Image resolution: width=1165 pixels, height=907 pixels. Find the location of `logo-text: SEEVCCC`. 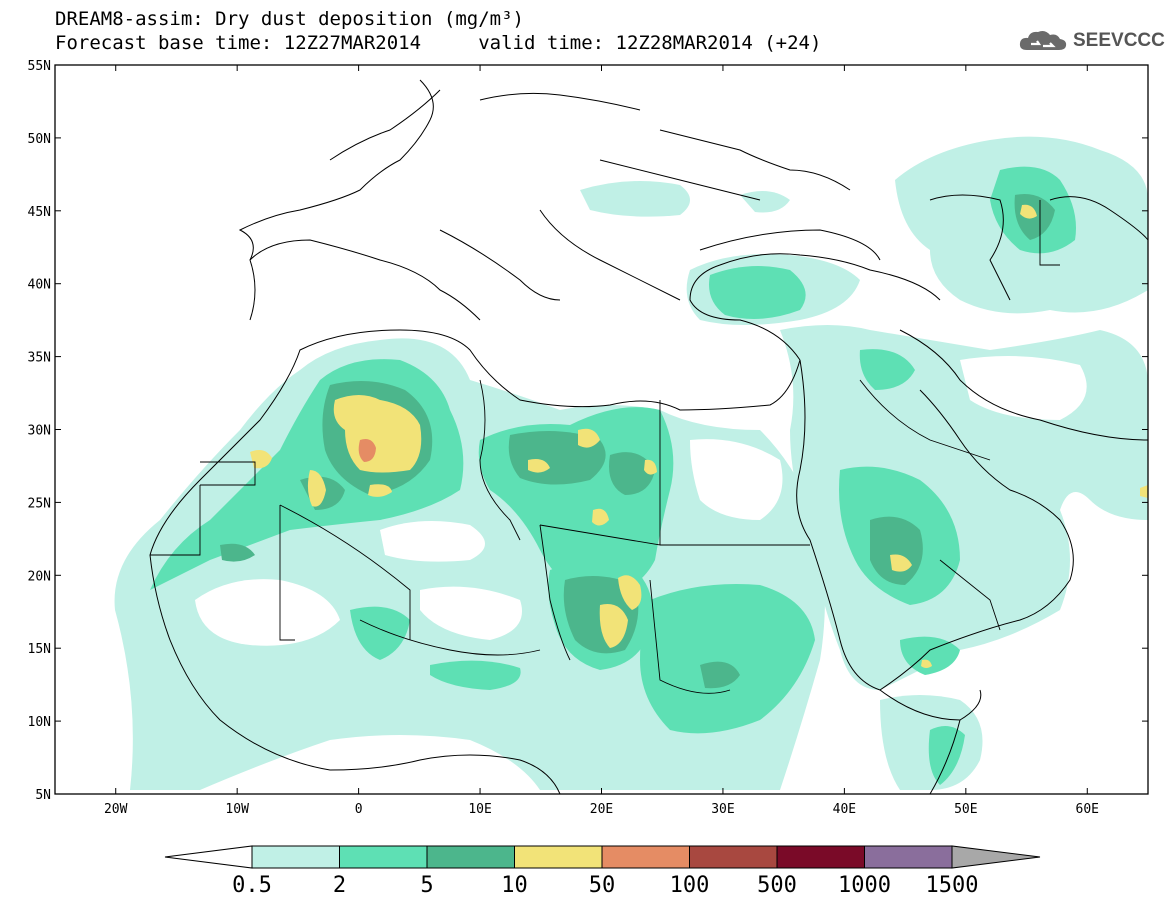

logo-text: SEEVCCC is located at coordinates (1119, 40).